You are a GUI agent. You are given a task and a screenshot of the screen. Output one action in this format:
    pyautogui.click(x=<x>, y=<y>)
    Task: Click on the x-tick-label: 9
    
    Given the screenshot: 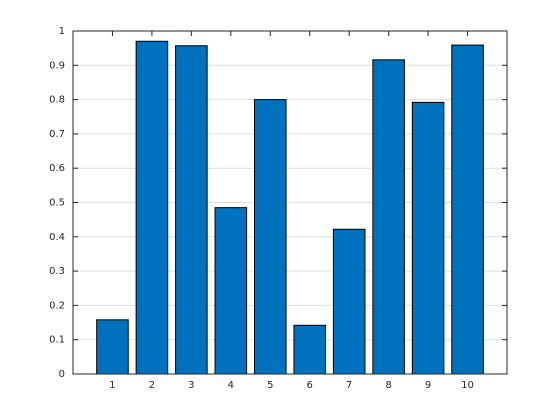 What is the action you would take?
    pyautogui.click(x=428, y=385)
    